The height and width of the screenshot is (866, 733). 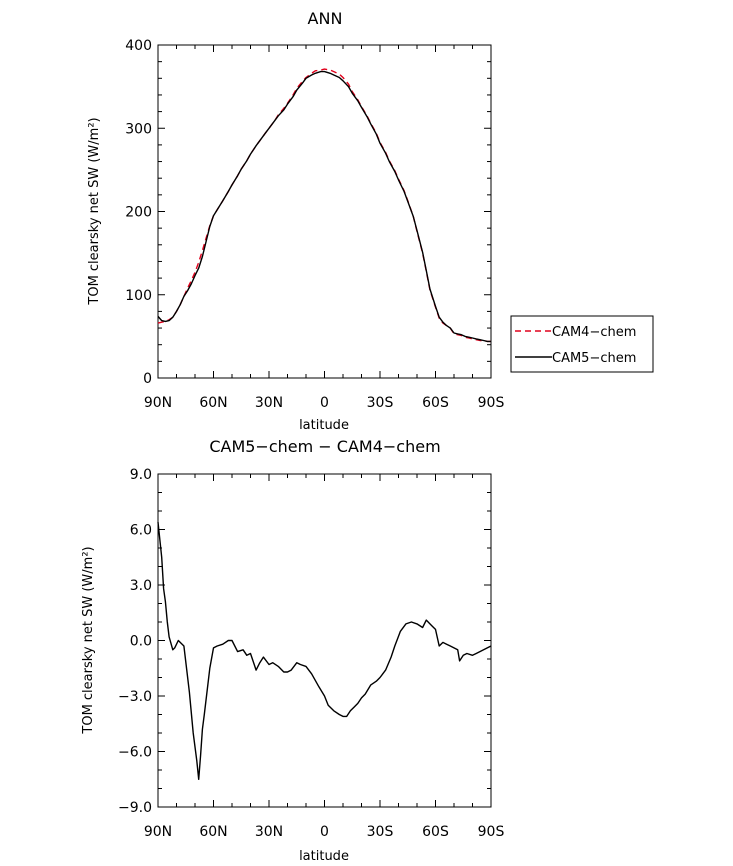 What do you see at coordinates (138, 46) in the screenshot?
I see `y-tick-label: 400` at bounding box center [138, 46].